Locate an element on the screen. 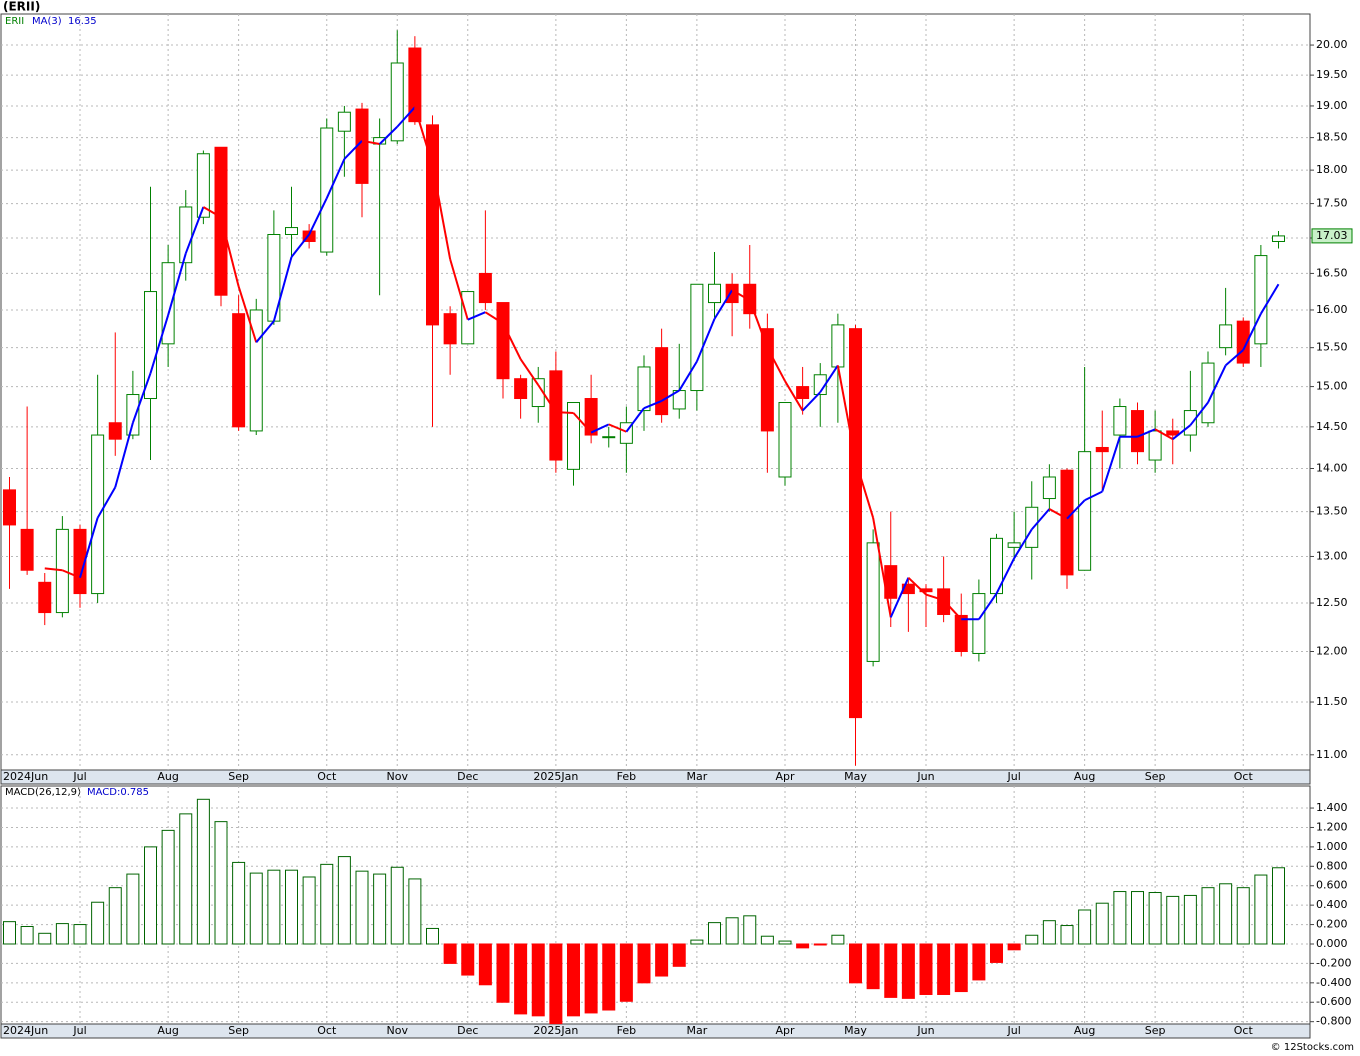 The height and width of the screenshot is (1056, 1360). date-strip is located at coordinates (655, 1031).